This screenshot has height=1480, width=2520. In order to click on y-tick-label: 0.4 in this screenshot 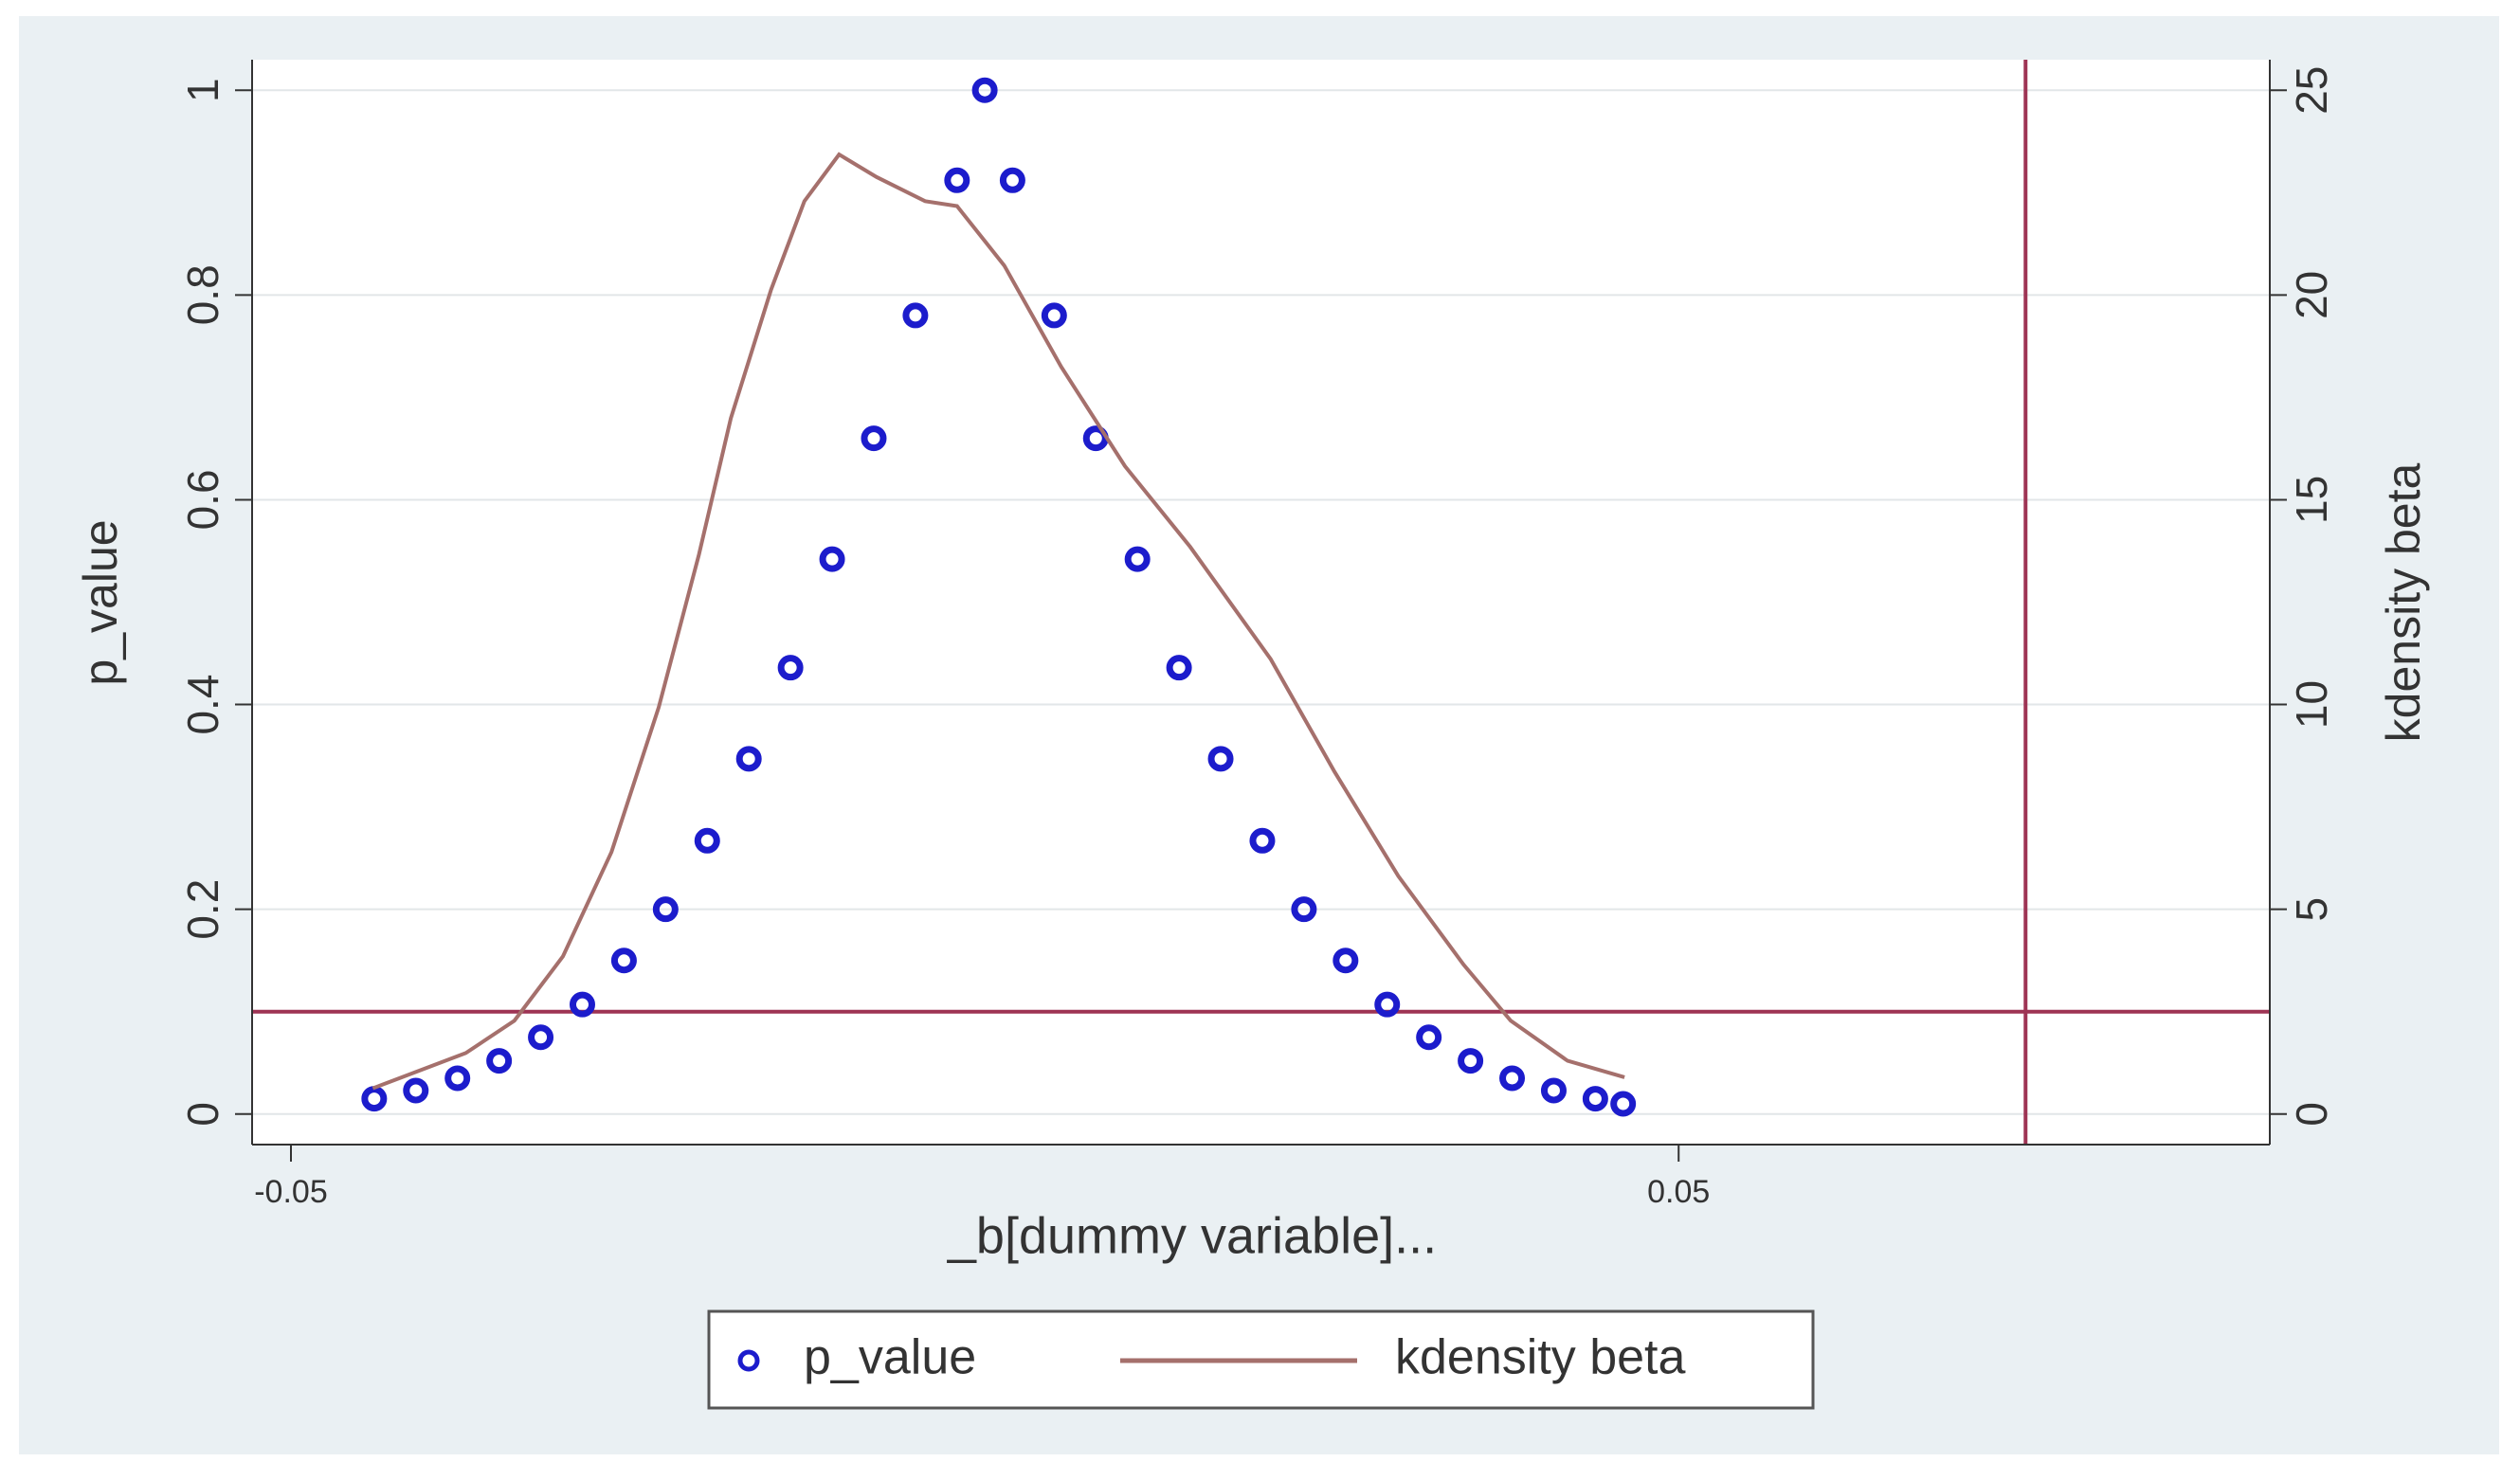, I will do `click(202, 705)`.